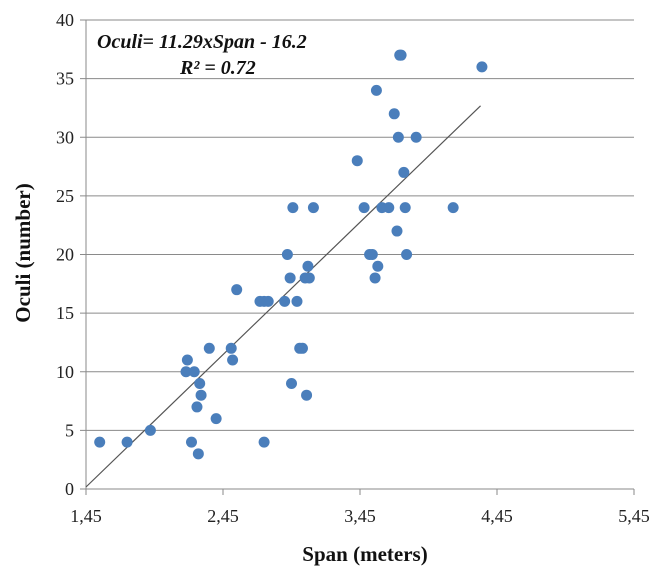  I want to click on x-tick-label: 5,45, so click(634, 516).